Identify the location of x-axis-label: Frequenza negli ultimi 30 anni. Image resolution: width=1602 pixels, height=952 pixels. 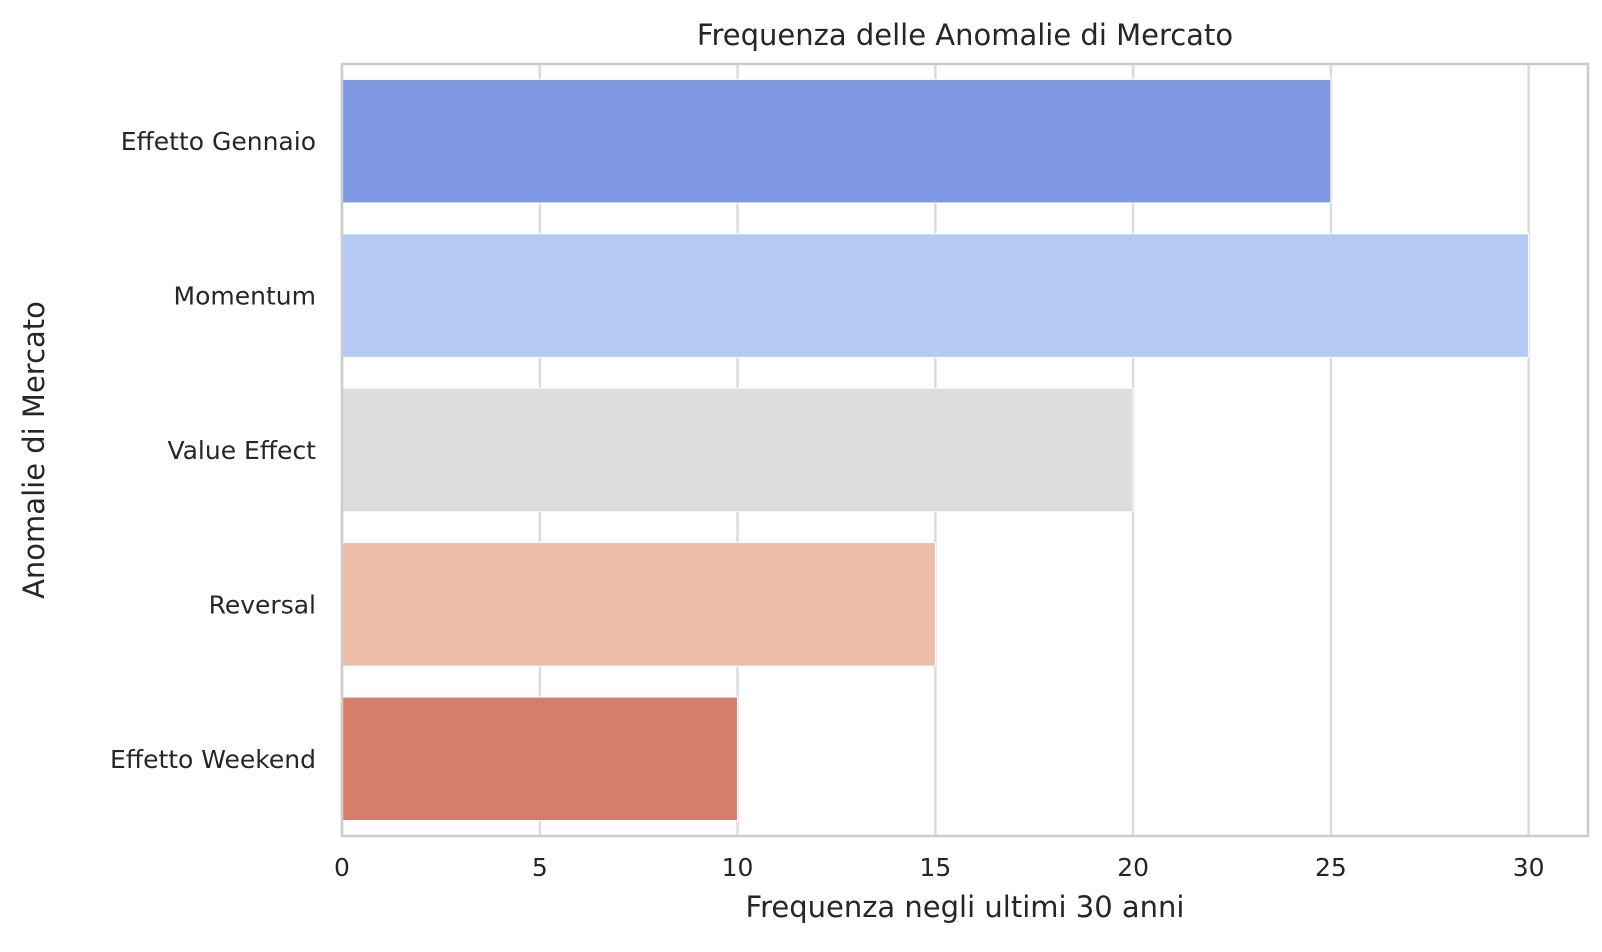
(965, 907).